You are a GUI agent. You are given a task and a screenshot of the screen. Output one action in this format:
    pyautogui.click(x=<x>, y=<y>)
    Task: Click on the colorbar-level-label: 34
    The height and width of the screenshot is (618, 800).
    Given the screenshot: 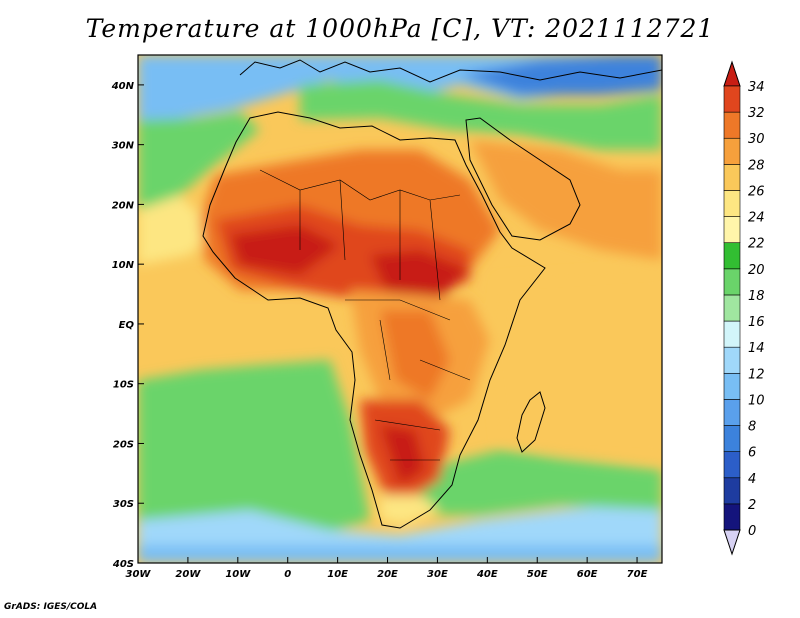 What is the action you would take?
    pyautogui.click(x=756, y=87)
    